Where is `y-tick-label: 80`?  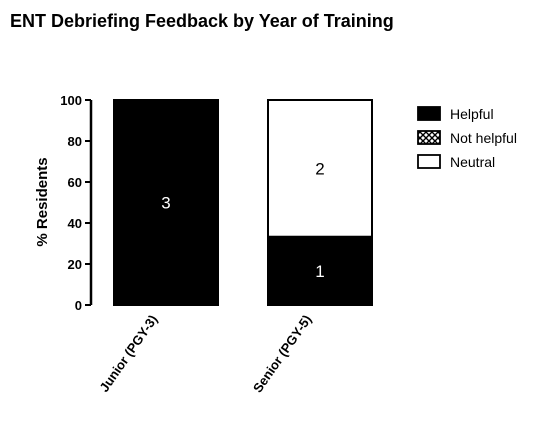 y-tick-label: 80 is located at coordinates (75, 141).